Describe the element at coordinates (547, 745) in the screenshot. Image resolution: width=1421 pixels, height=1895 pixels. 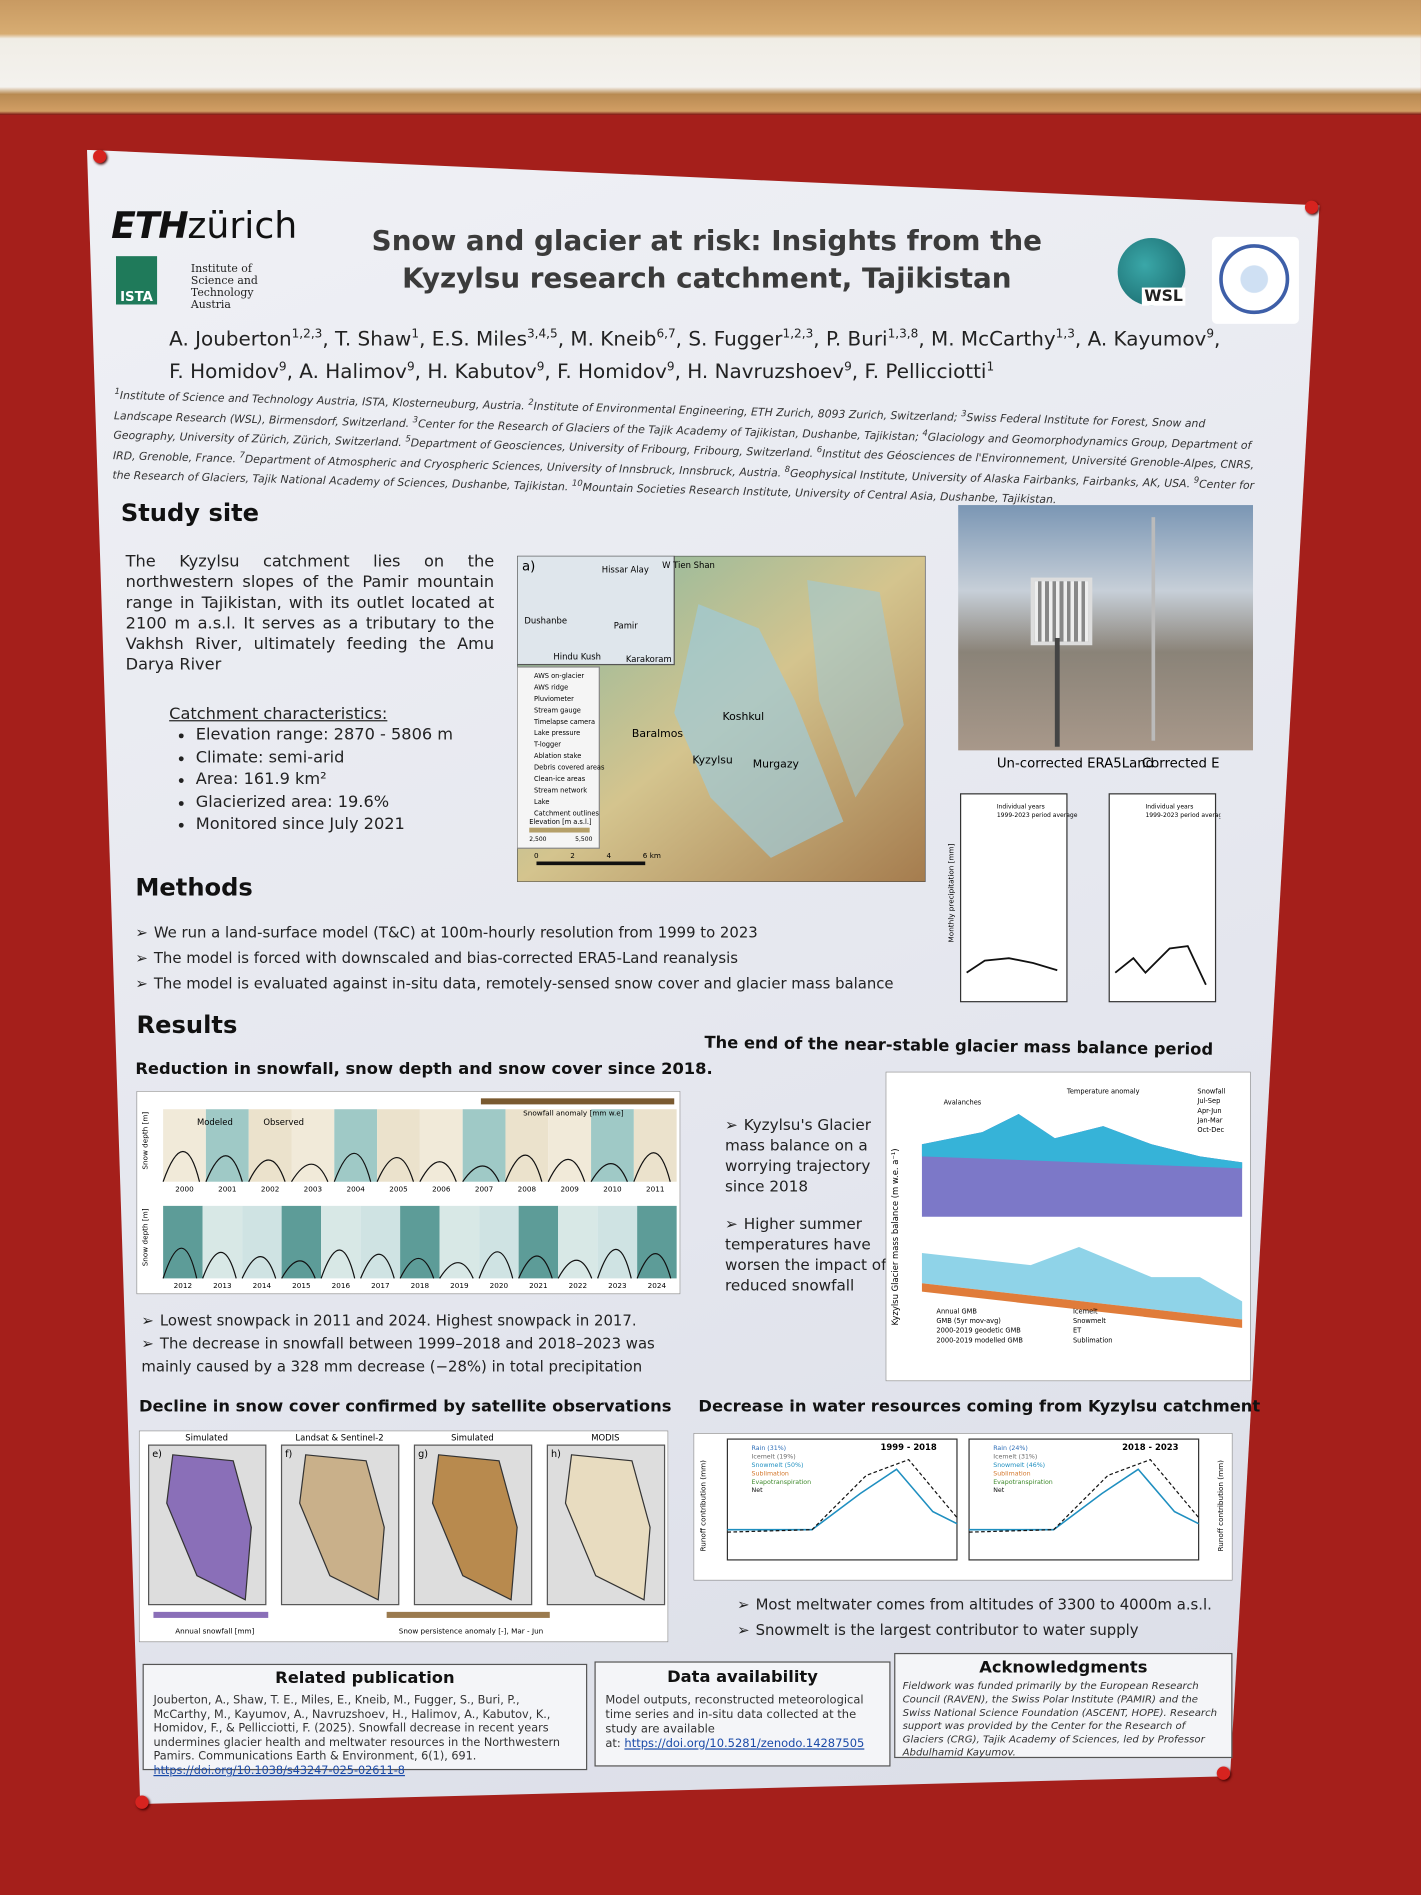
I see `map-legend: T-logger` at that location.